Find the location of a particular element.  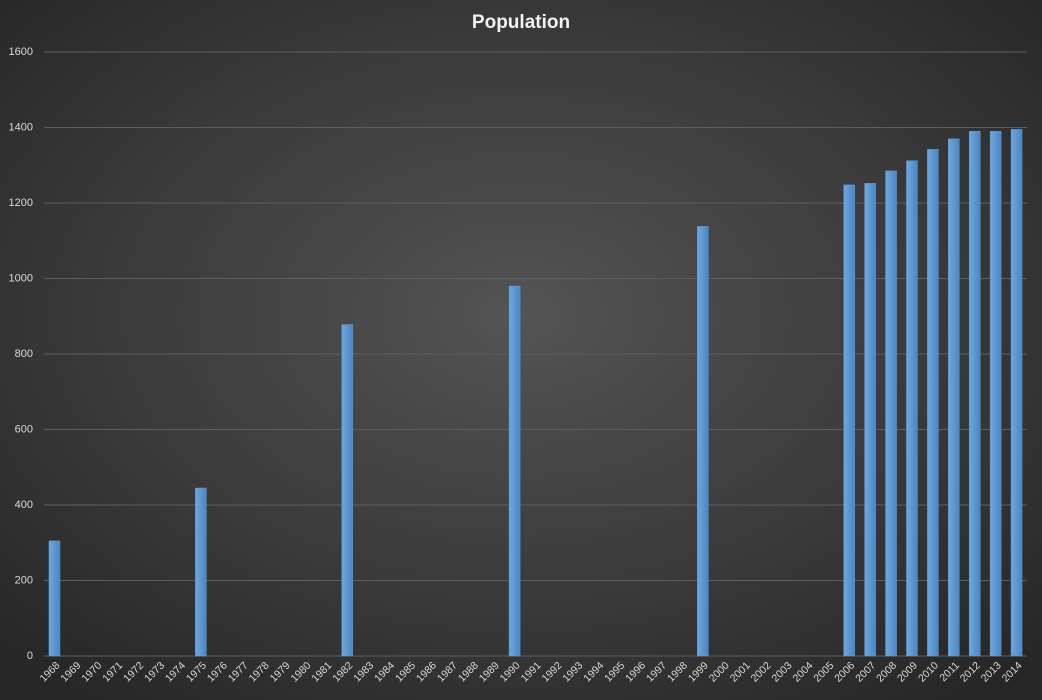

y-tick-label: 1400 is located at coordinates (21, 127).